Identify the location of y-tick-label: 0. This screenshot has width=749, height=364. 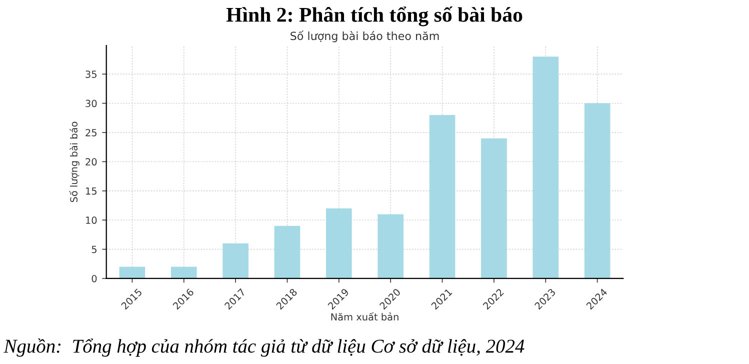
(94, 278).